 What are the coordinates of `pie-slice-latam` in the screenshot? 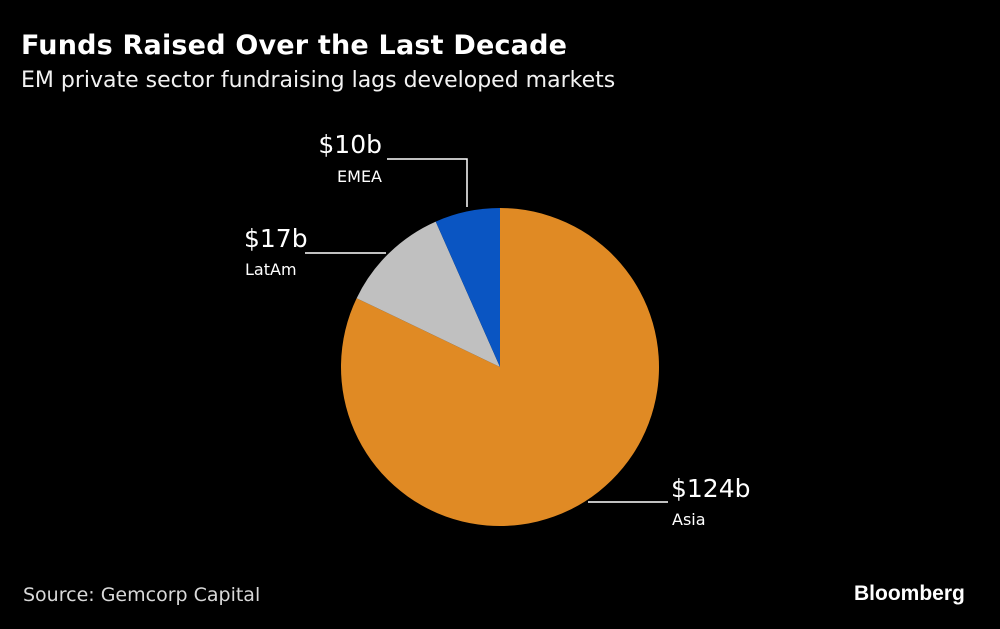 It's located at (428, 294).